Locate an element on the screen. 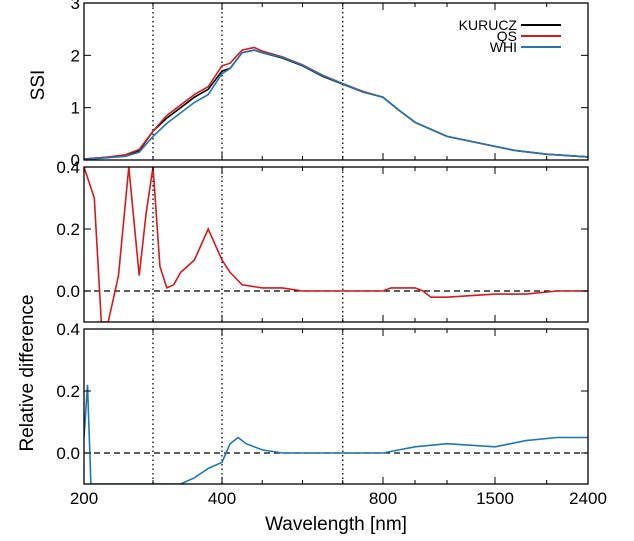  difference-series-line is located at coordinates (336, 434).